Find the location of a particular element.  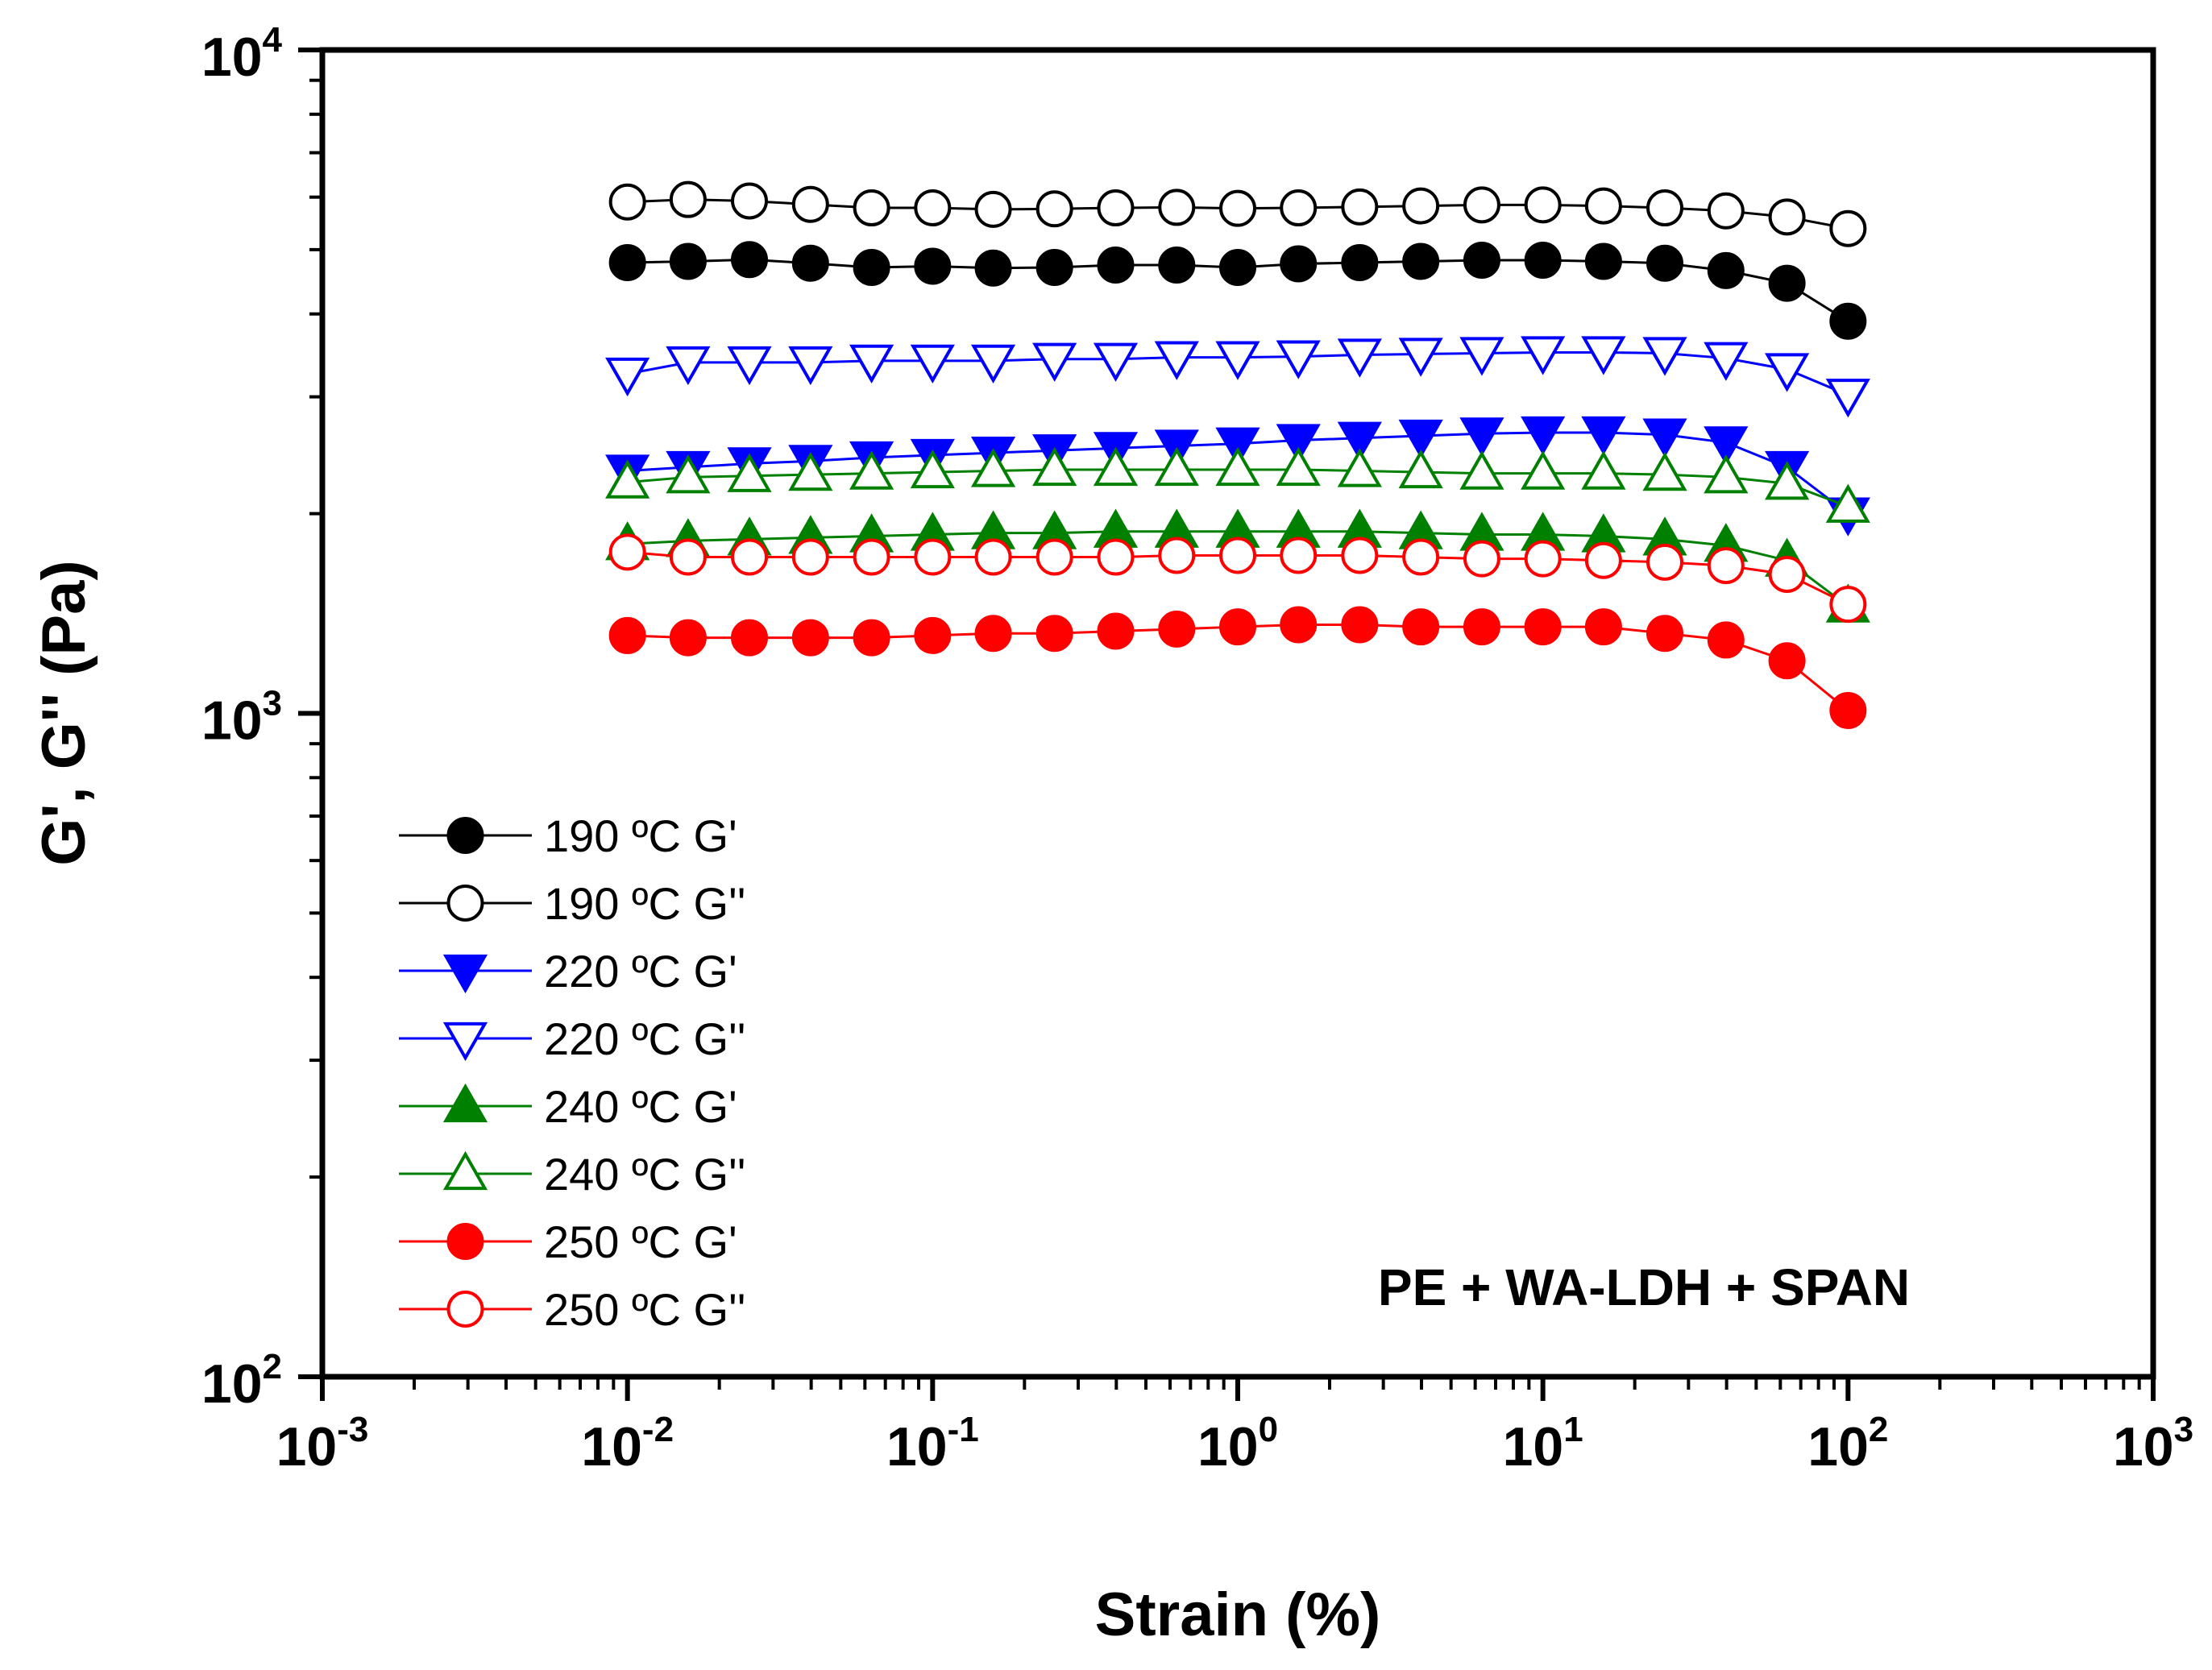

legend-item: 250 ºC G' is located at coordinates (568, 1241).